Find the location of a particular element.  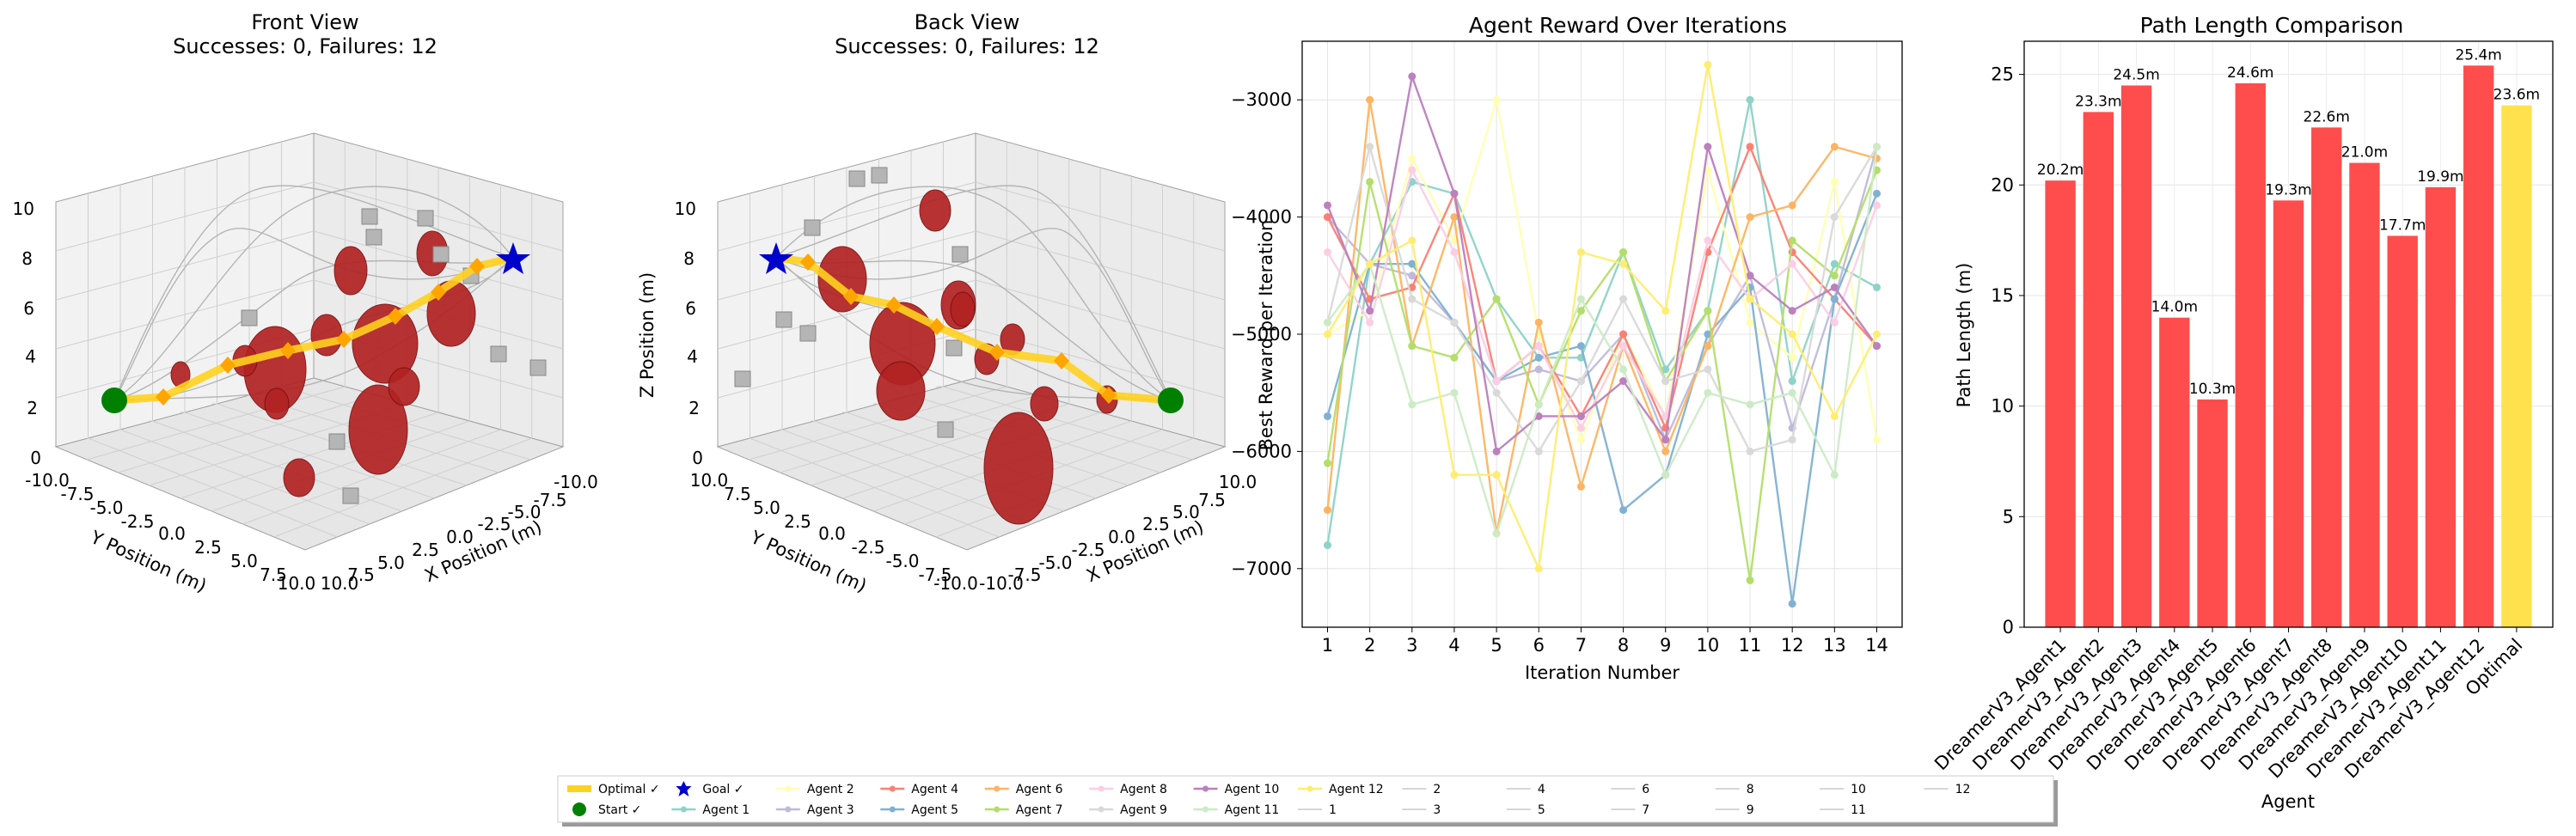

legend-item: Start ✓ is located at coordinates (606, 809).